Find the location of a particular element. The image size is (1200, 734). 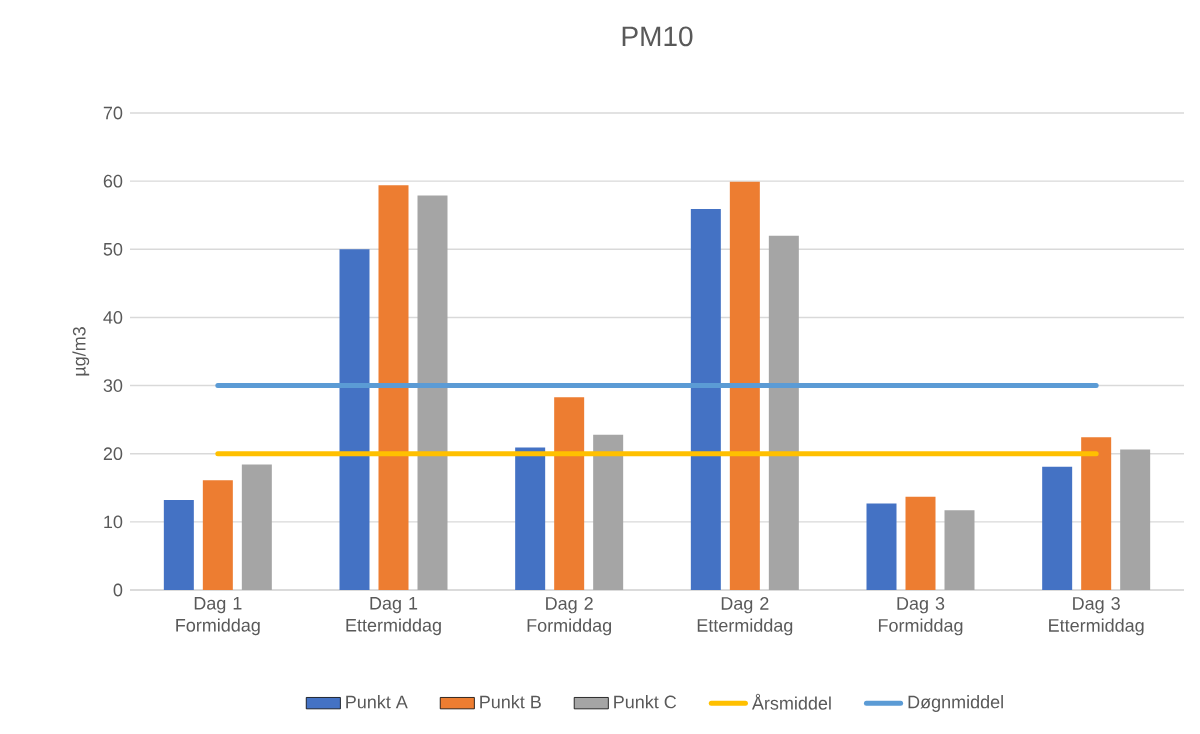

x-tick-label: Dag 1 Formiddag is located at coordinates (218, 616).